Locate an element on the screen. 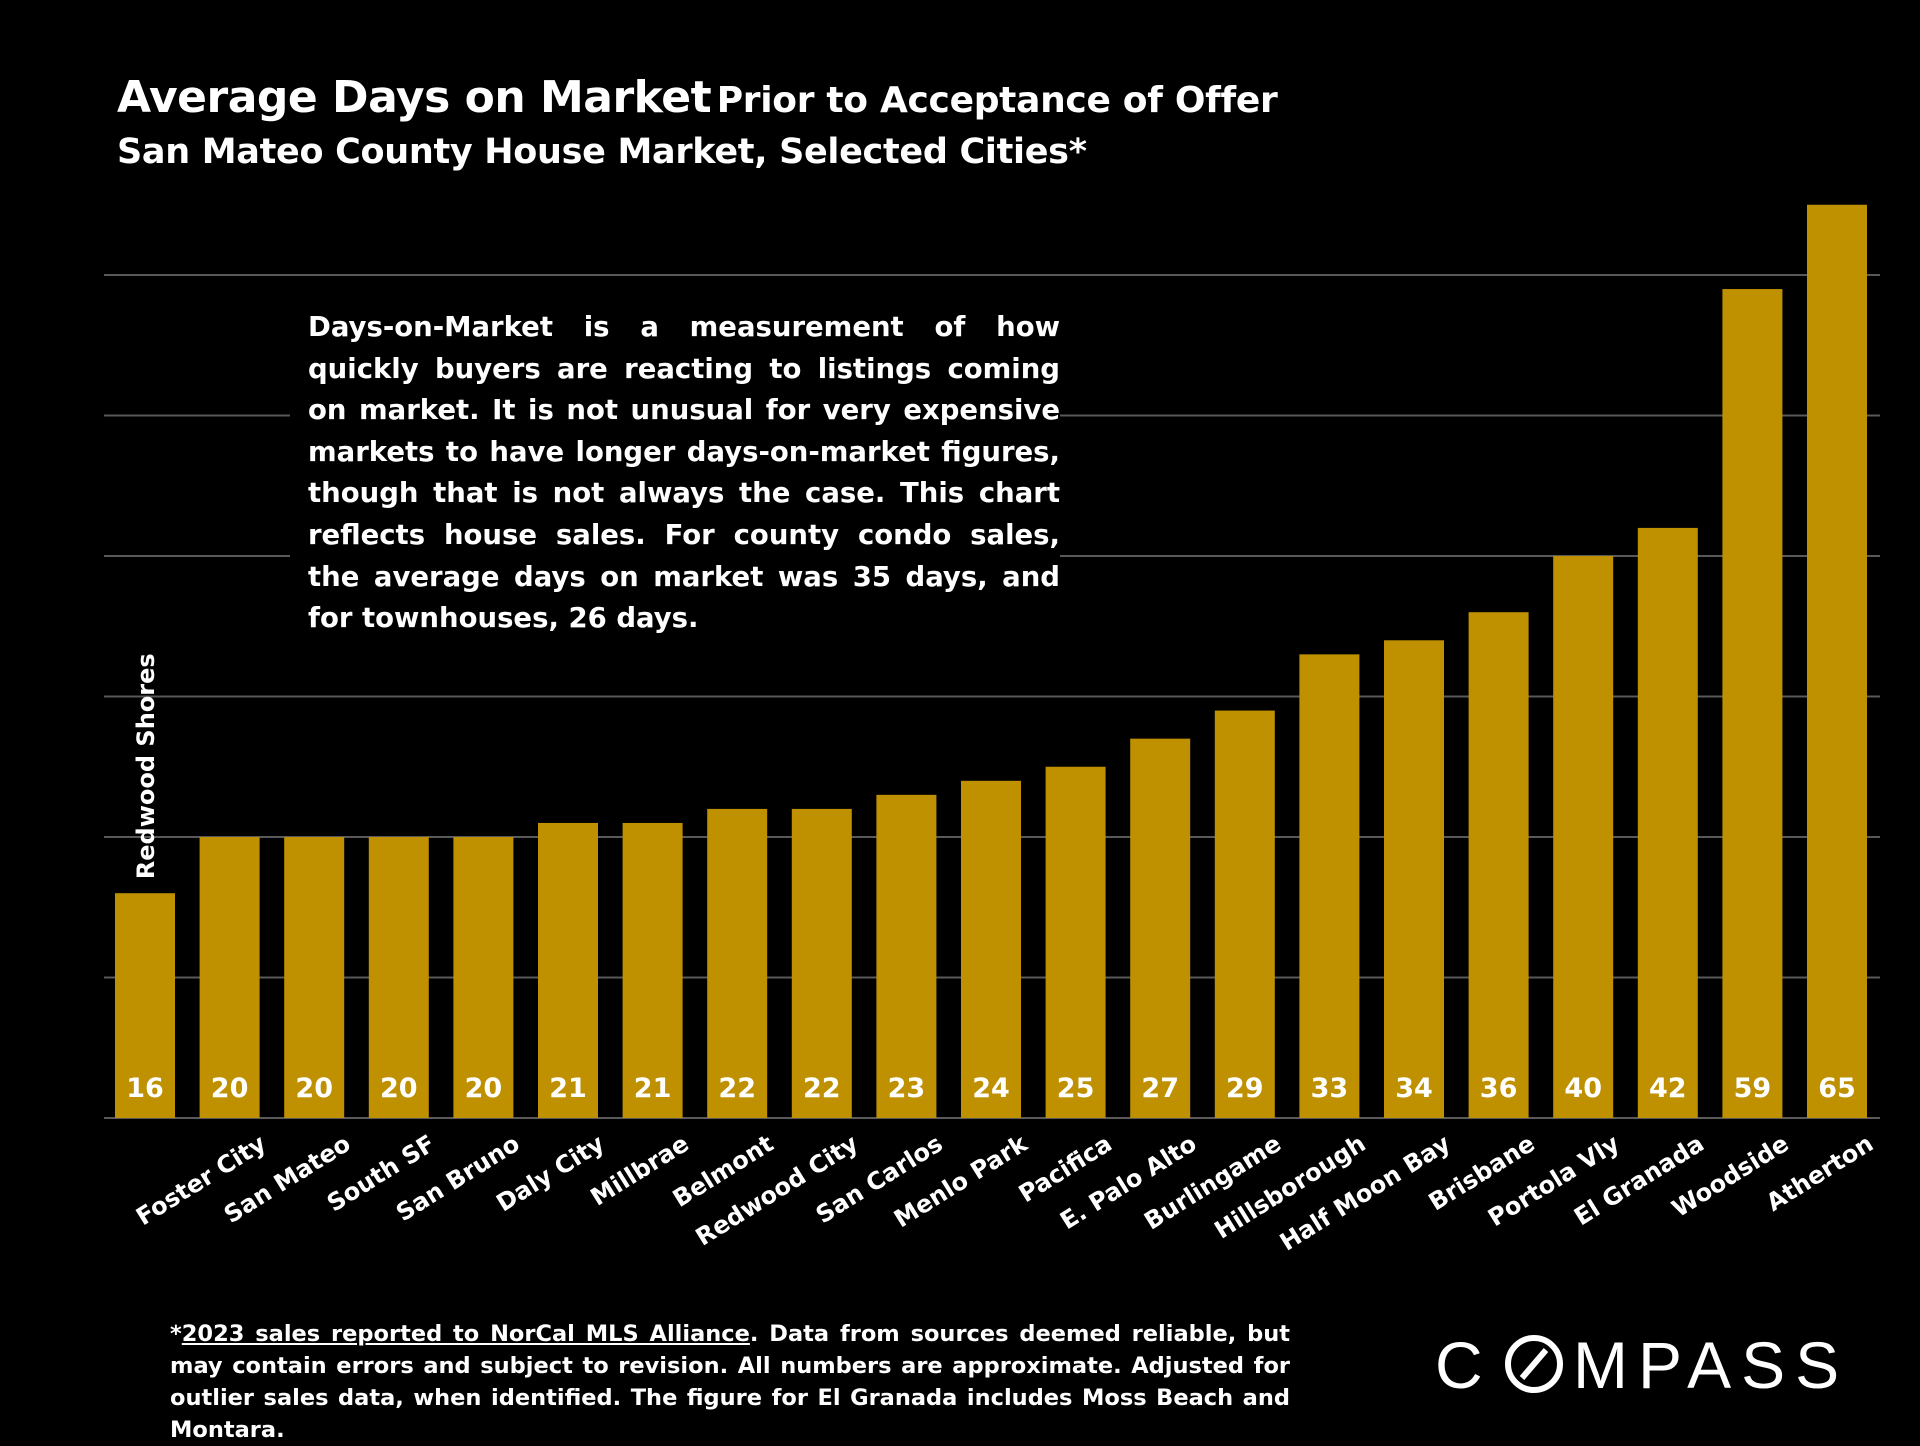 This screenshot has width=1920, height=1446. footnote-asterisk: * is located at coordinates (176, 1334).